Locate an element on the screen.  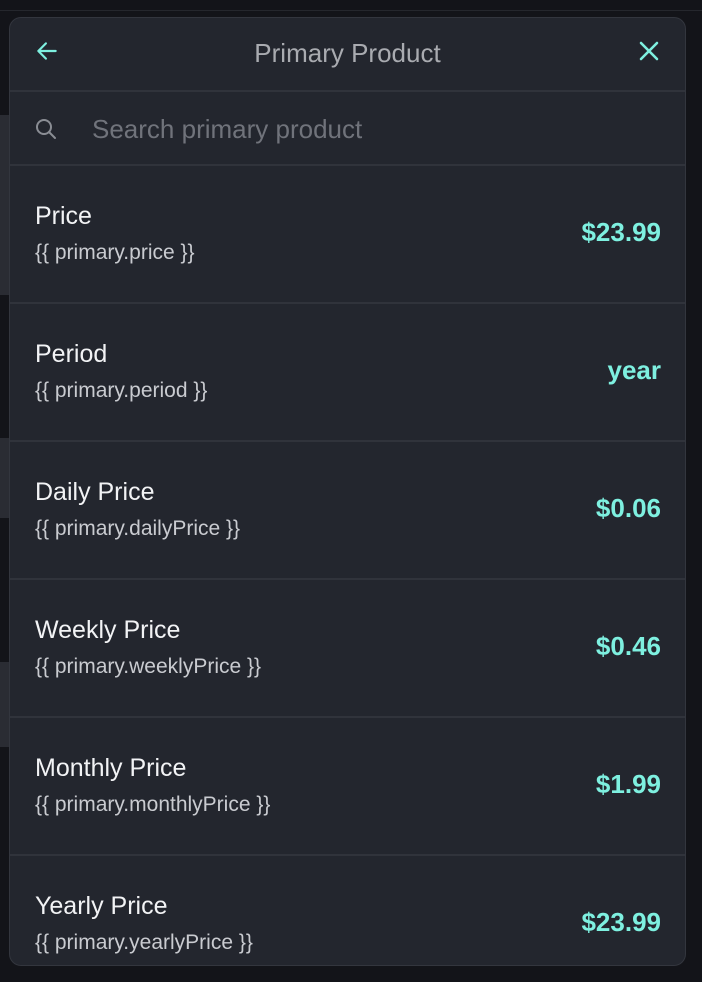
item-name: Yearly Price is located at coordinates (101, 906).